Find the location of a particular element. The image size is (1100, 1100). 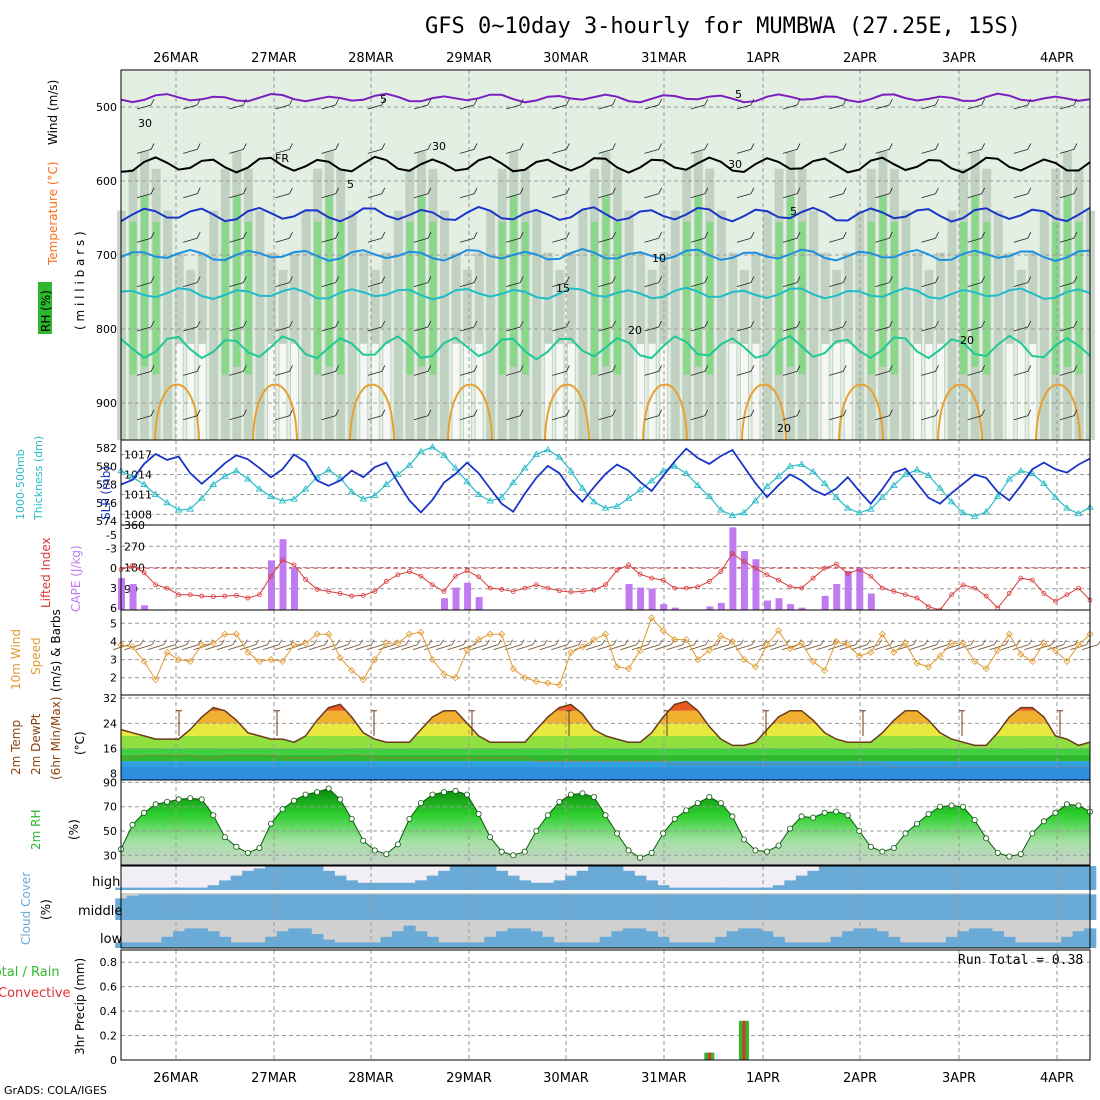

warm-isotherm-loop is located at coordinates (665, 412).